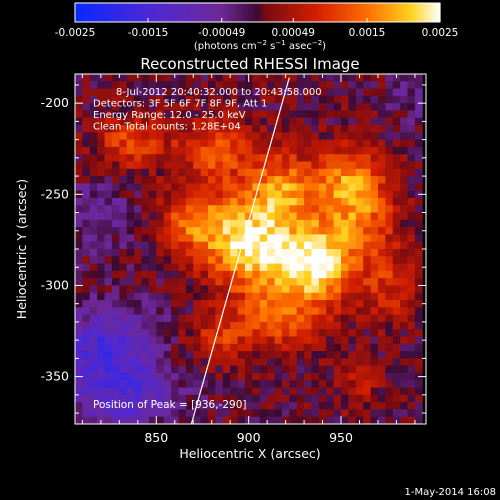  What do you see at coordinates (219, 92) in the screenshot?
I see `annotation-line: 8-Jul-2012 20:40:32.000 to 20:43:58.000` at bounding box center [219, 92].